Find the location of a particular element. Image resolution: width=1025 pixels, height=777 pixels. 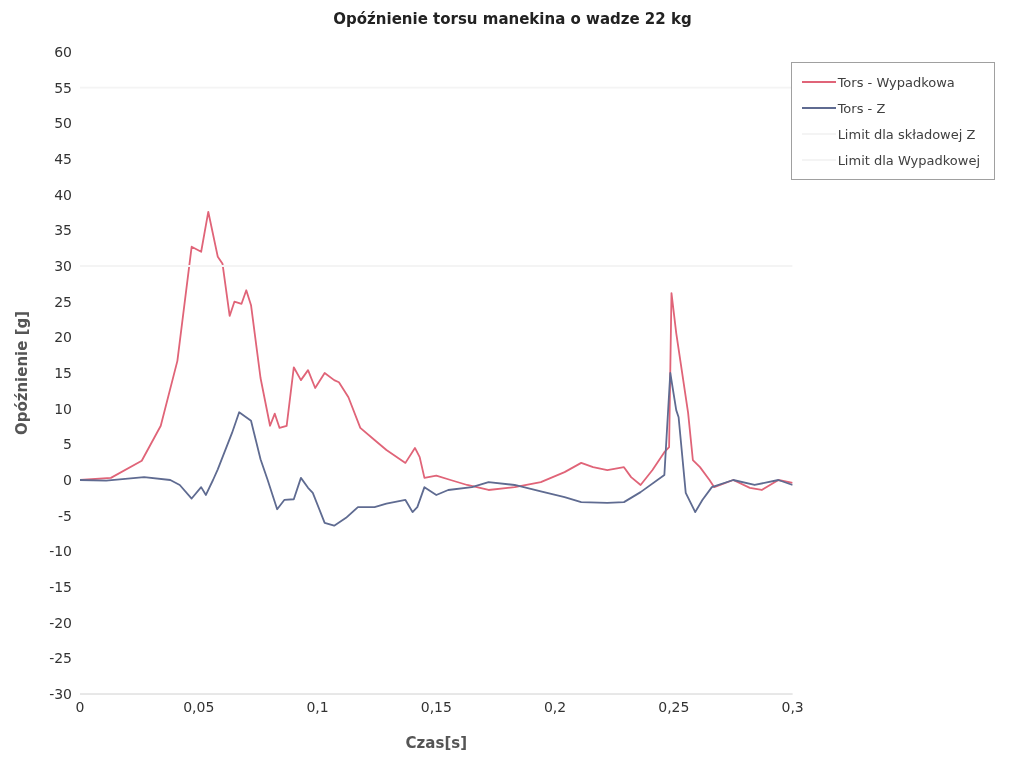

y-tick-label: -25 is located at coordinates (60, 658).